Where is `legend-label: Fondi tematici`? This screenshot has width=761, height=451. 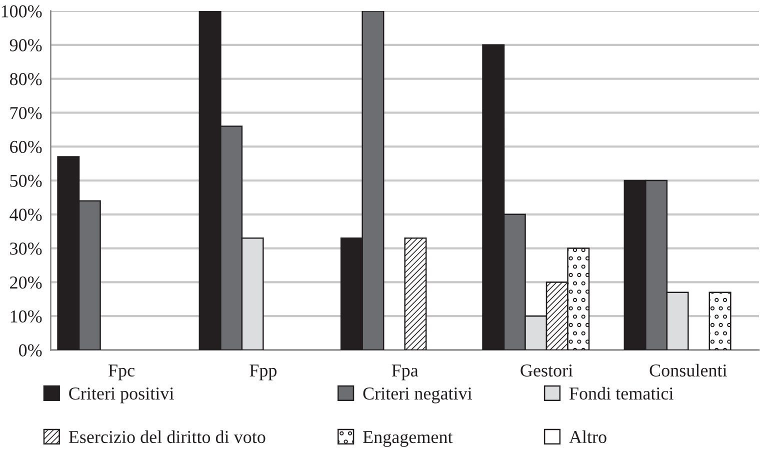
legend-label: Fondi tematici is located at coordinates (621, 393).